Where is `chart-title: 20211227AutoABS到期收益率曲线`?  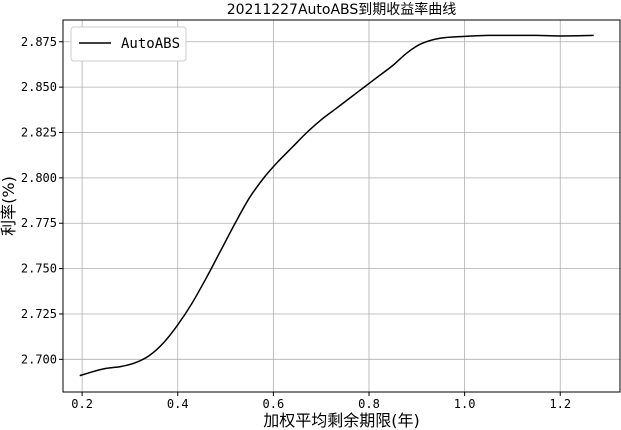 chart-title: 20211227AutoABS到期收益率曲线 is located at coordinates (342, 9).